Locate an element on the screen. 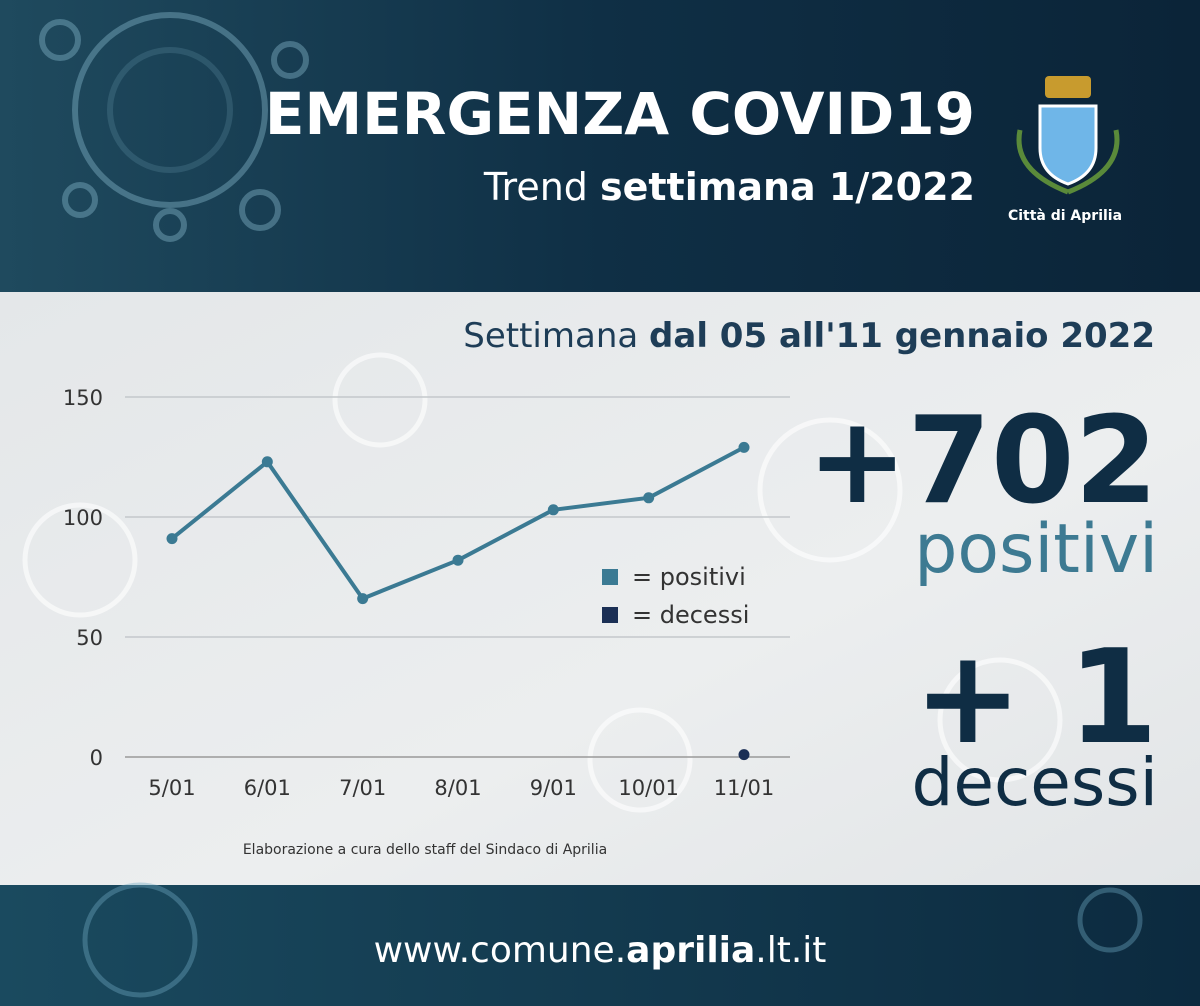 This screenshot has height=1006, width=1200. subtitle-regular: Trend is located at coordinates (541, 187).